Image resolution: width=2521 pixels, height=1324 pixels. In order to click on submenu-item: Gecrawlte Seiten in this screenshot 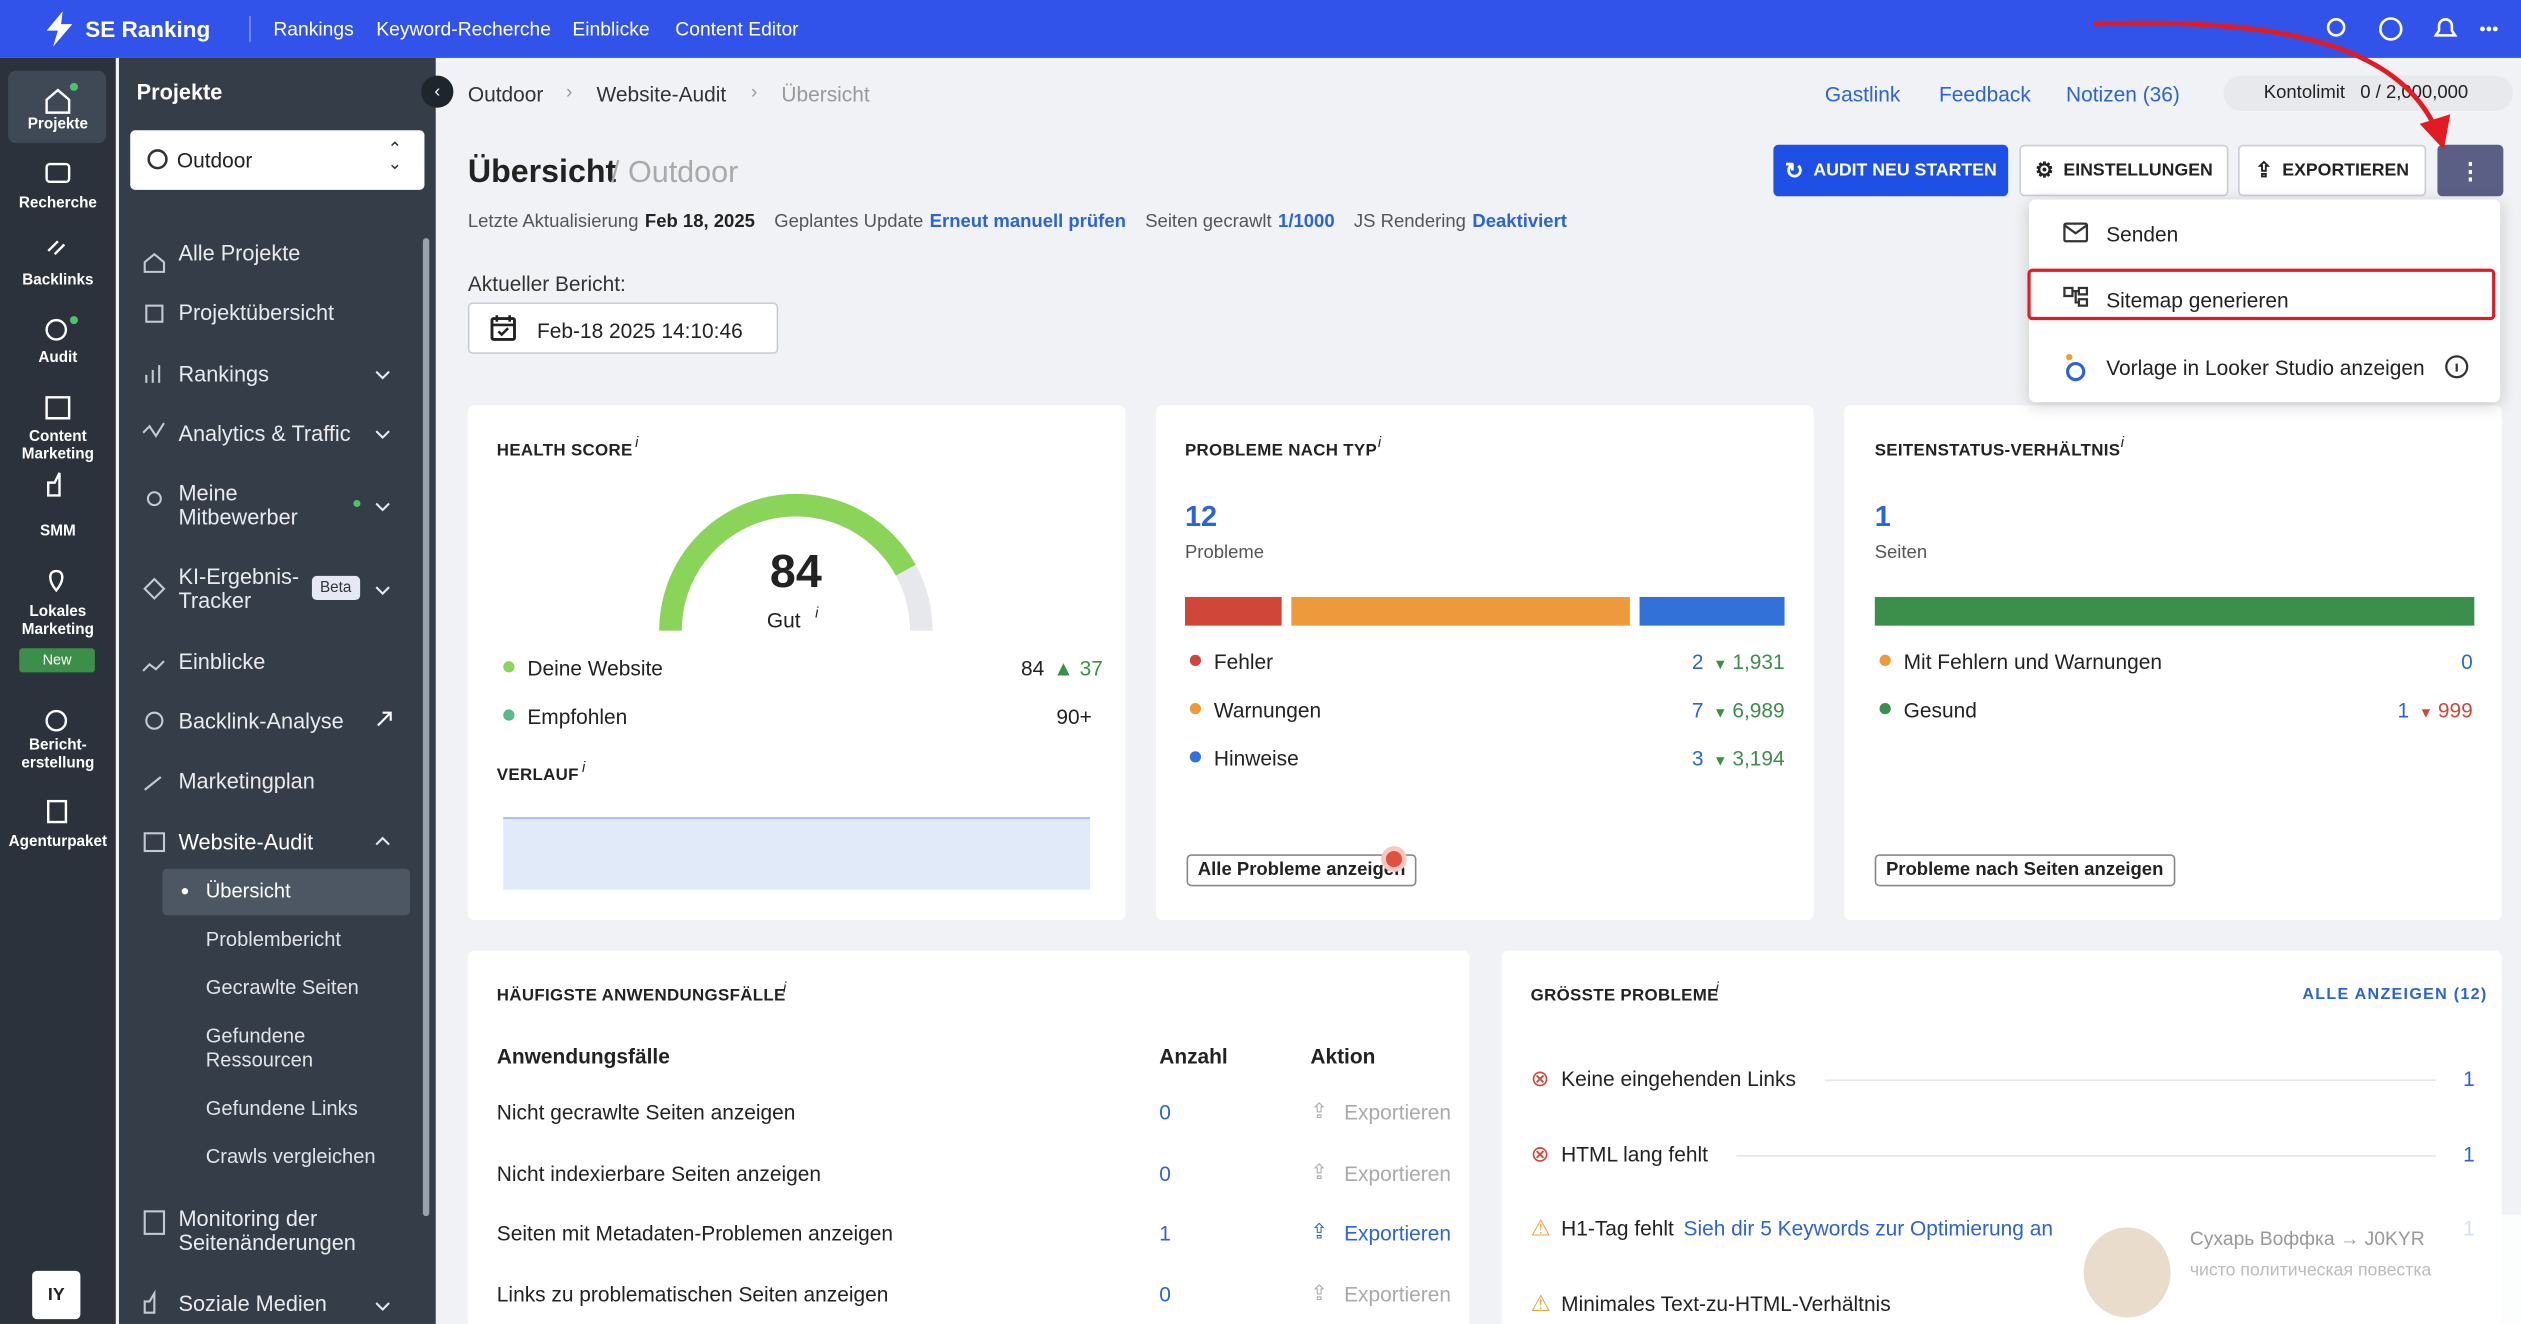, I will do `click(282, 988)`.